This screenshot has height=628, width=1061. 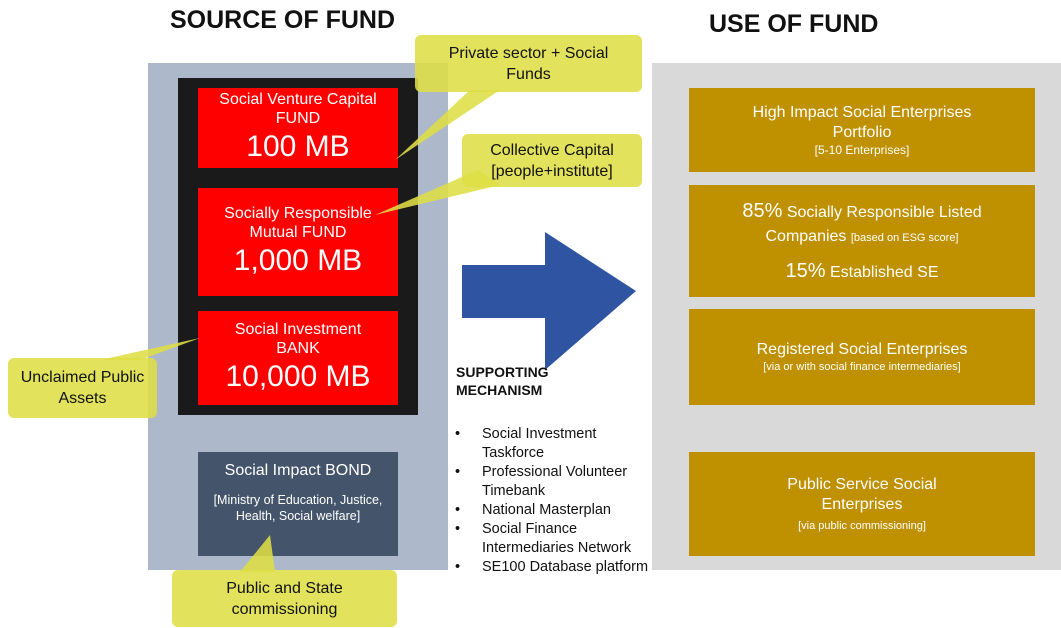 I want to click on mechanism-item: SE100 Database platform, so click(x=558, y=567).